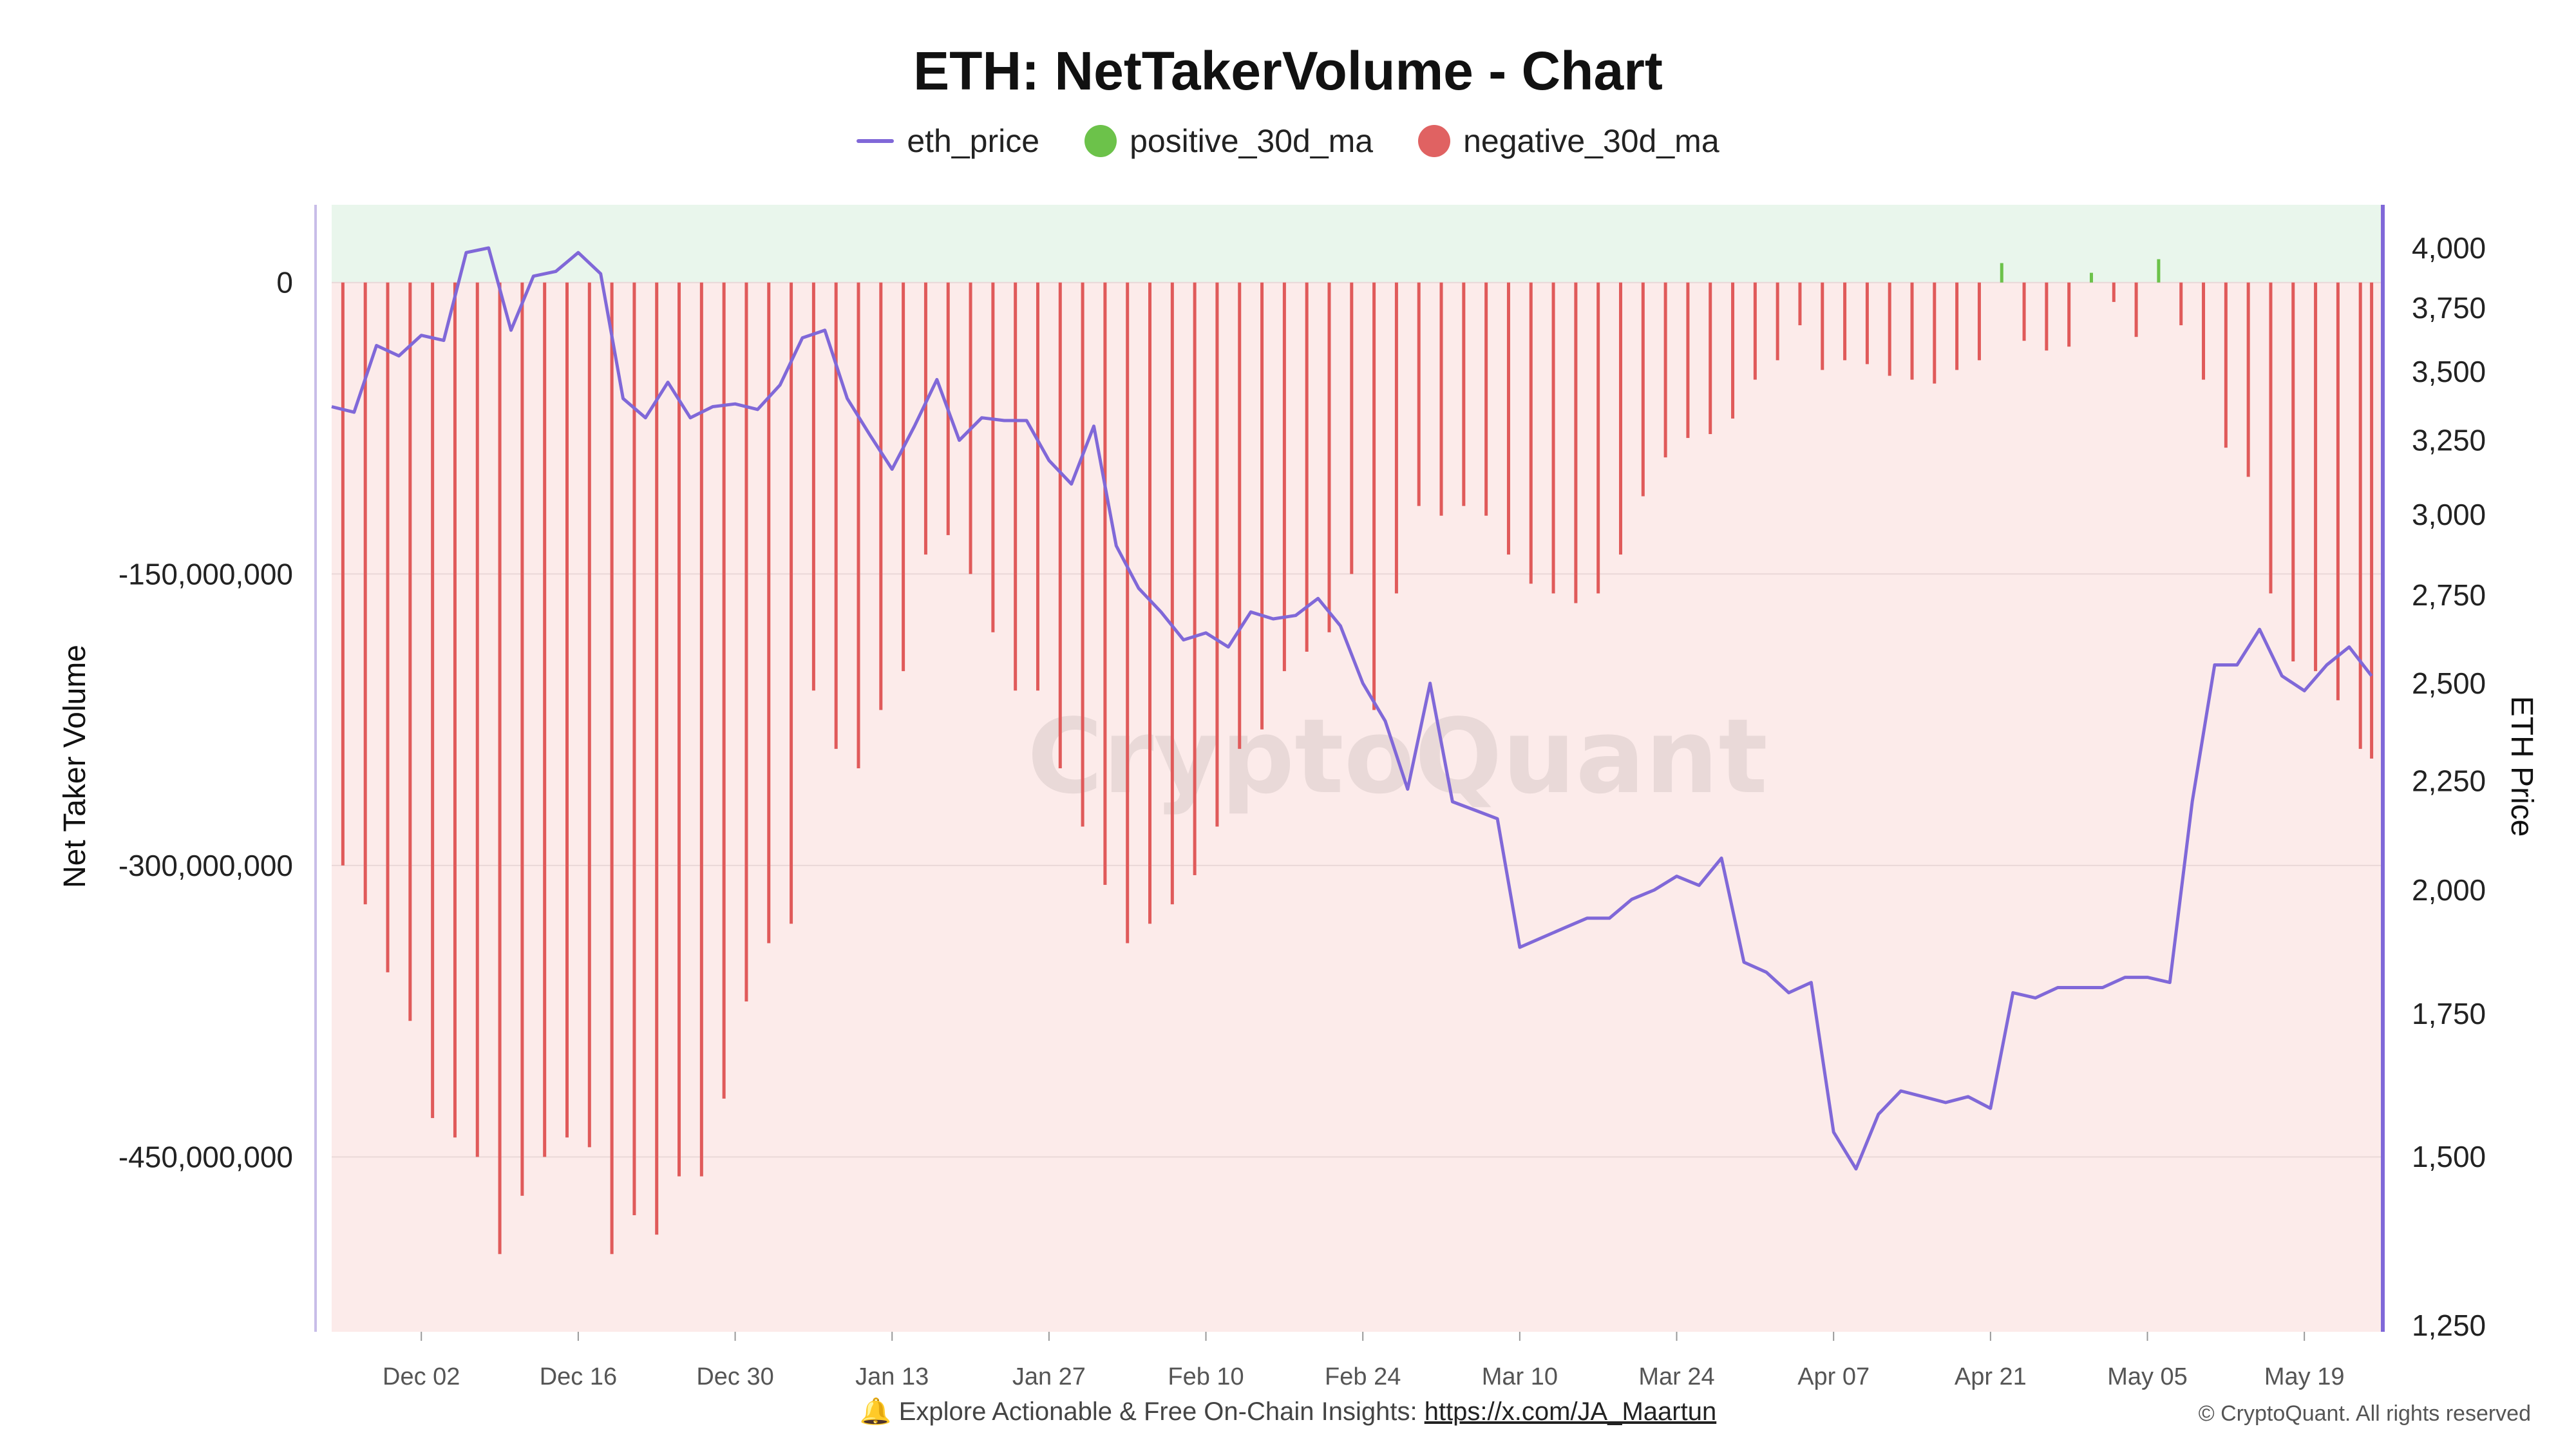 The image size is (2576, 1449). Describe the element at coordinates (1834, 1376) in the screenshot. I see `x-tick-label: Apr 07` at that location.